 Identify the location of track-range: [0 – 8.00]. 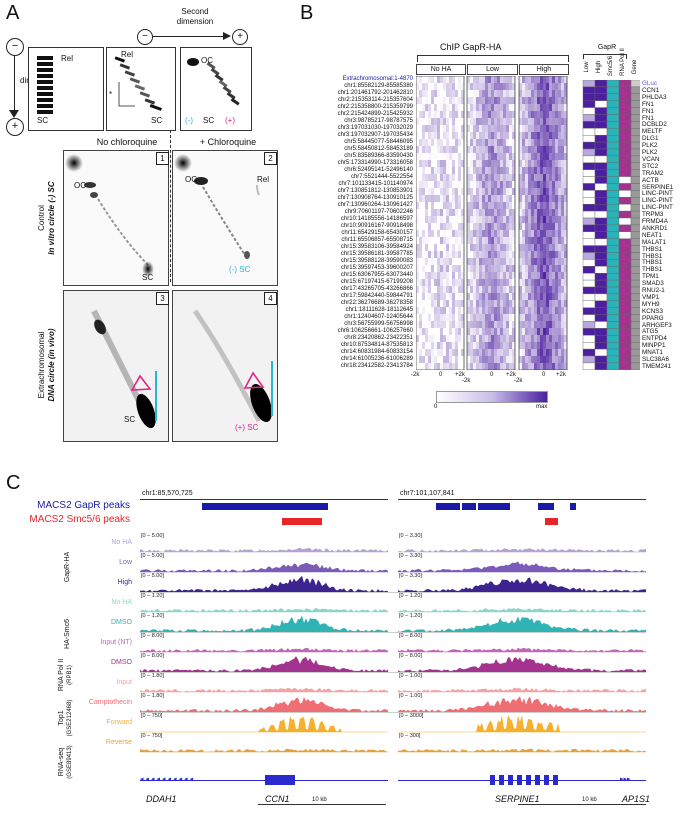
(410, 636).